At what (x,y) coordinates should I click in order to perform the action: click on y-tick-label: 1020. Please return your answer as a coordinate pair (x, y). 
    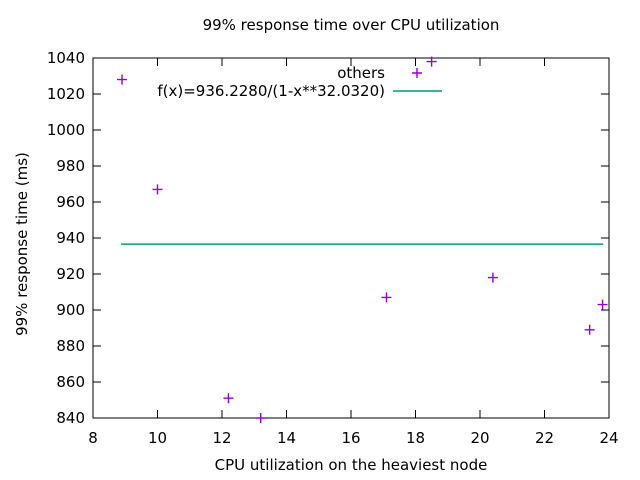
    Looking at the image, I should click on (66, 94).